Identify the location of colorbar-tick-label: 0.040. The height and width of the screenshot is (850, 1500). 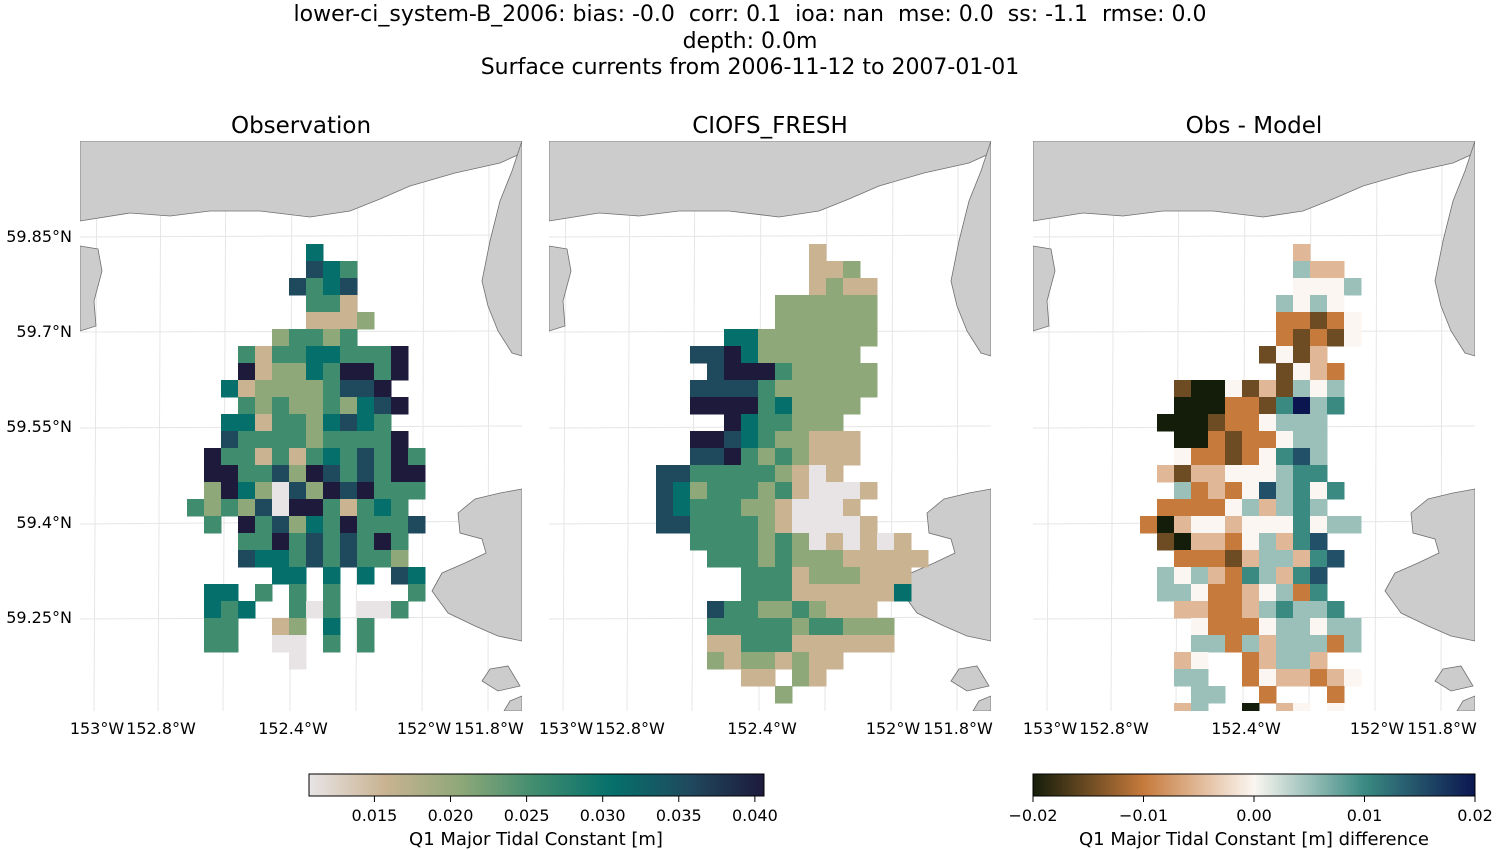
(755, 815).